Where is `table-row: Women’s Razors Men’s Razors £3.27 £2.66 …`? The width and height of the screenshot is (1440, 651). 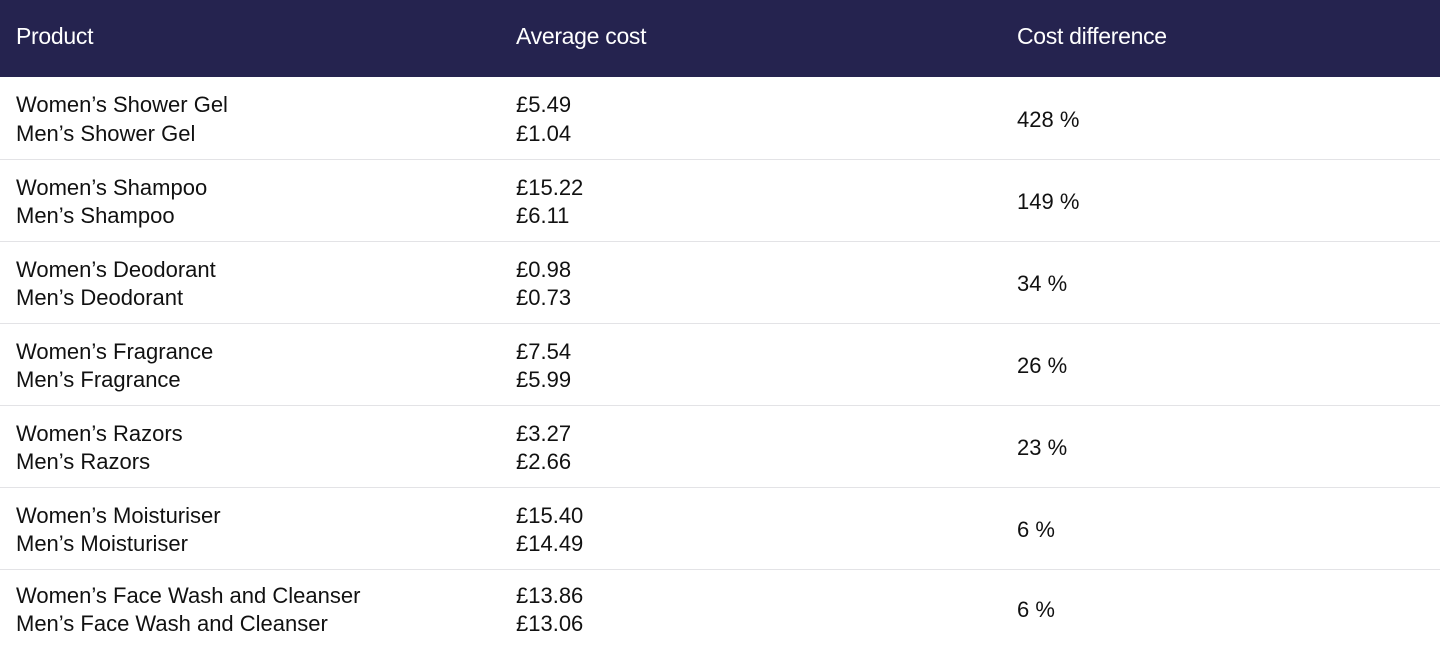
table-row: Women’s Razors Men’s Razors £3.27 £2.66 … is located at coordinates (720, 446).